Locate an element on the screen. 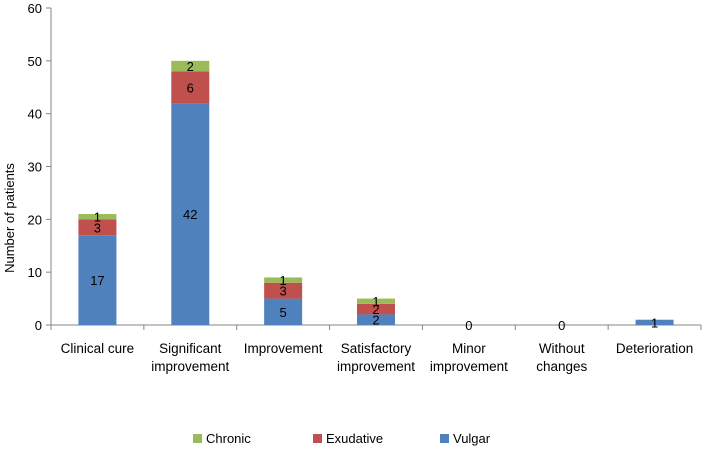 Image resolution: width=702 pixels, height=451 pixels. x-category-label-line: Without is located at coordinates (562, 348).